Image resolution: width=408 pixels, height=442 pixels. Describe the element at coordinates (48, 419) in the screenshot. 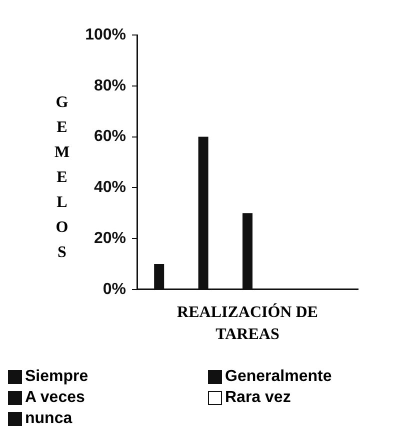

I see `legend-label: nunca` at that location.